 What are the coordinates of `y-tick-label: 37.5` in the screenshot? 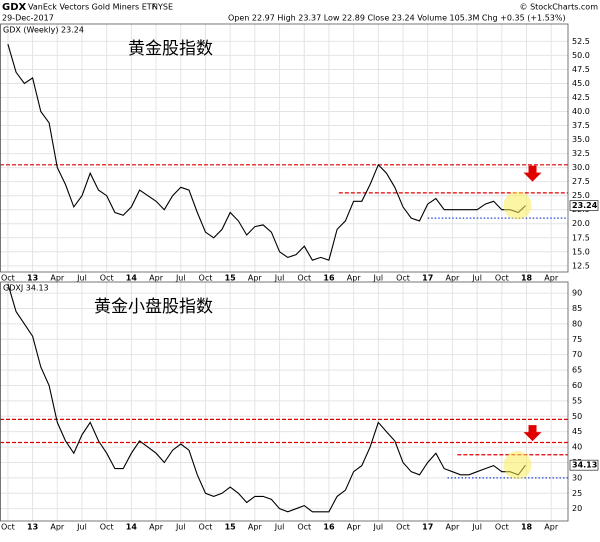 It's located at (581, 125).